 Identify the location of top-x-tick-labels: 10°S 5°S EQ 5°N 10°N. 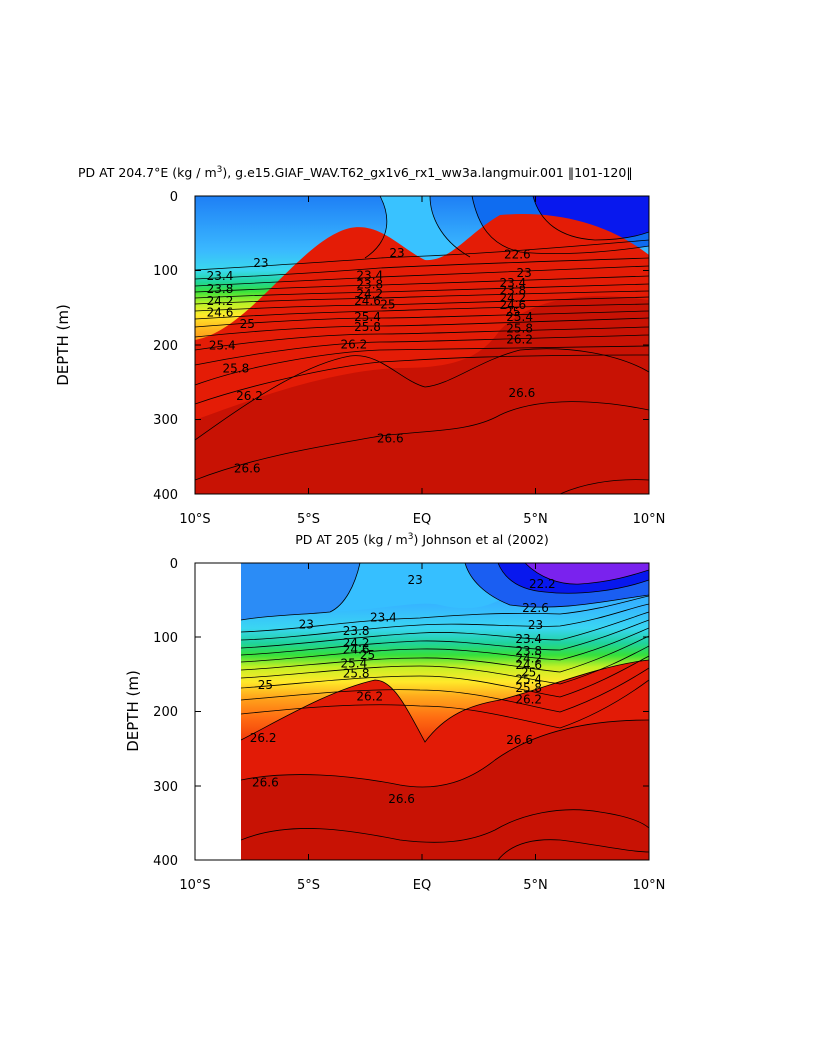
(422, 519).